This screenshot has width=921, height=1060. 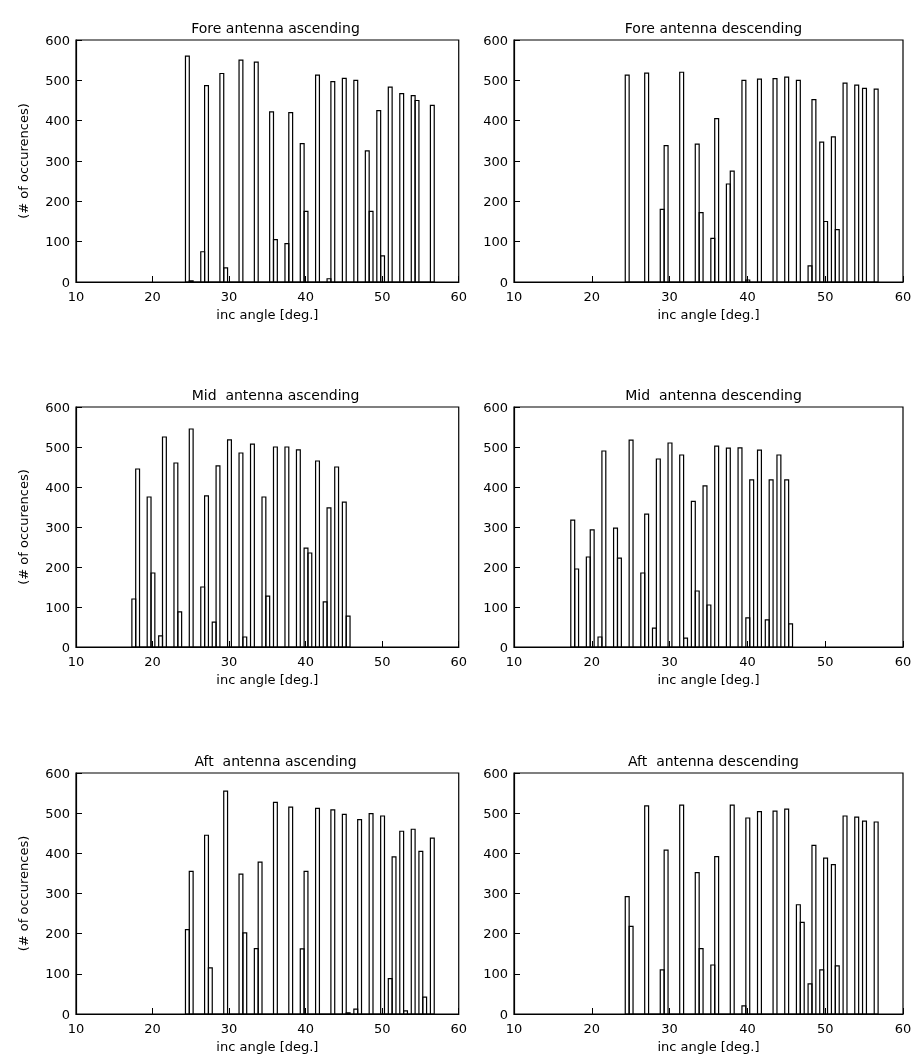 What do you see at coordinates (713, 761) in the screenshot?
I see `chart-title: Aft antenna descending` at bounding box center [713, 761].